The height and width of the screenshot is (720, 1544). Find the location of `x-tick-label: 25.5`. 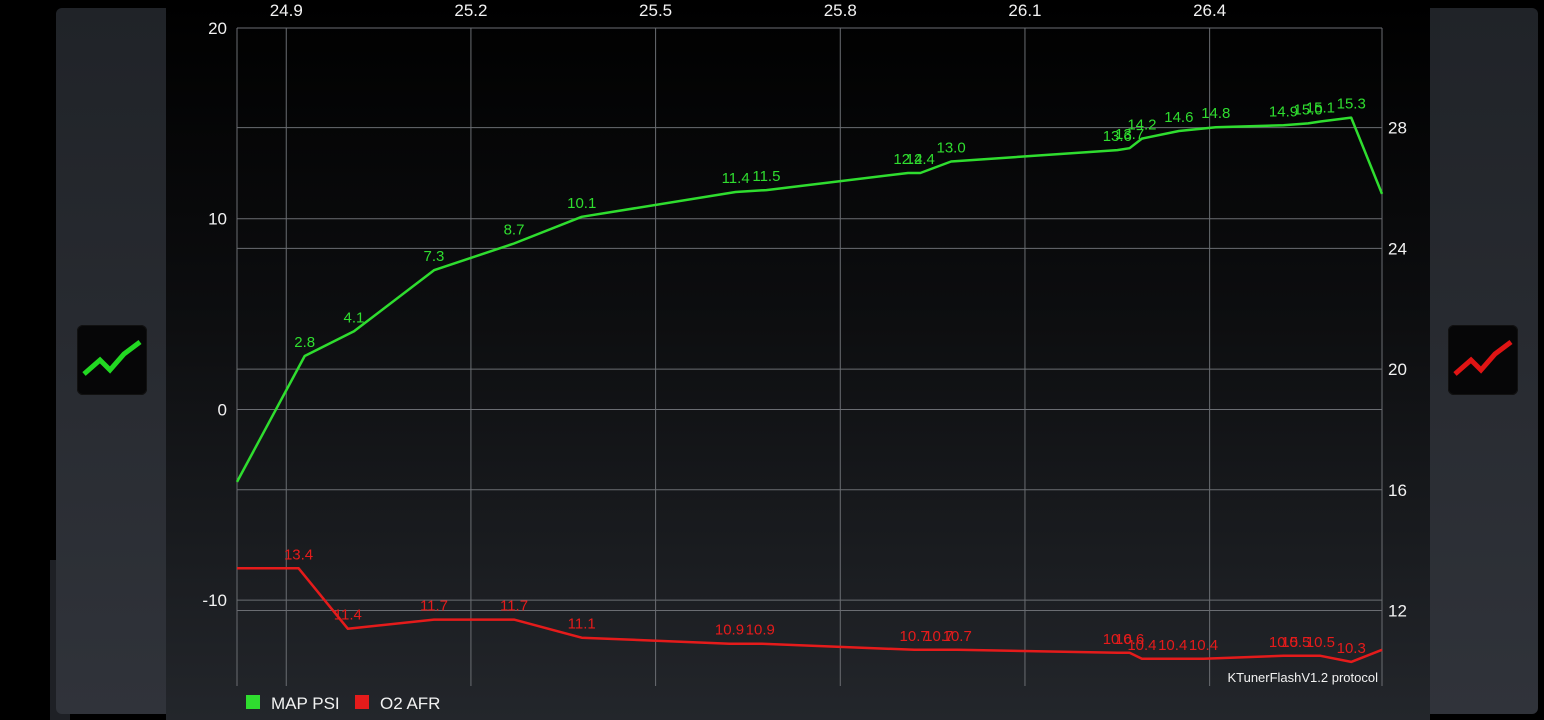

x-tick-label: 25.5 is located at coordinates (655, 10).